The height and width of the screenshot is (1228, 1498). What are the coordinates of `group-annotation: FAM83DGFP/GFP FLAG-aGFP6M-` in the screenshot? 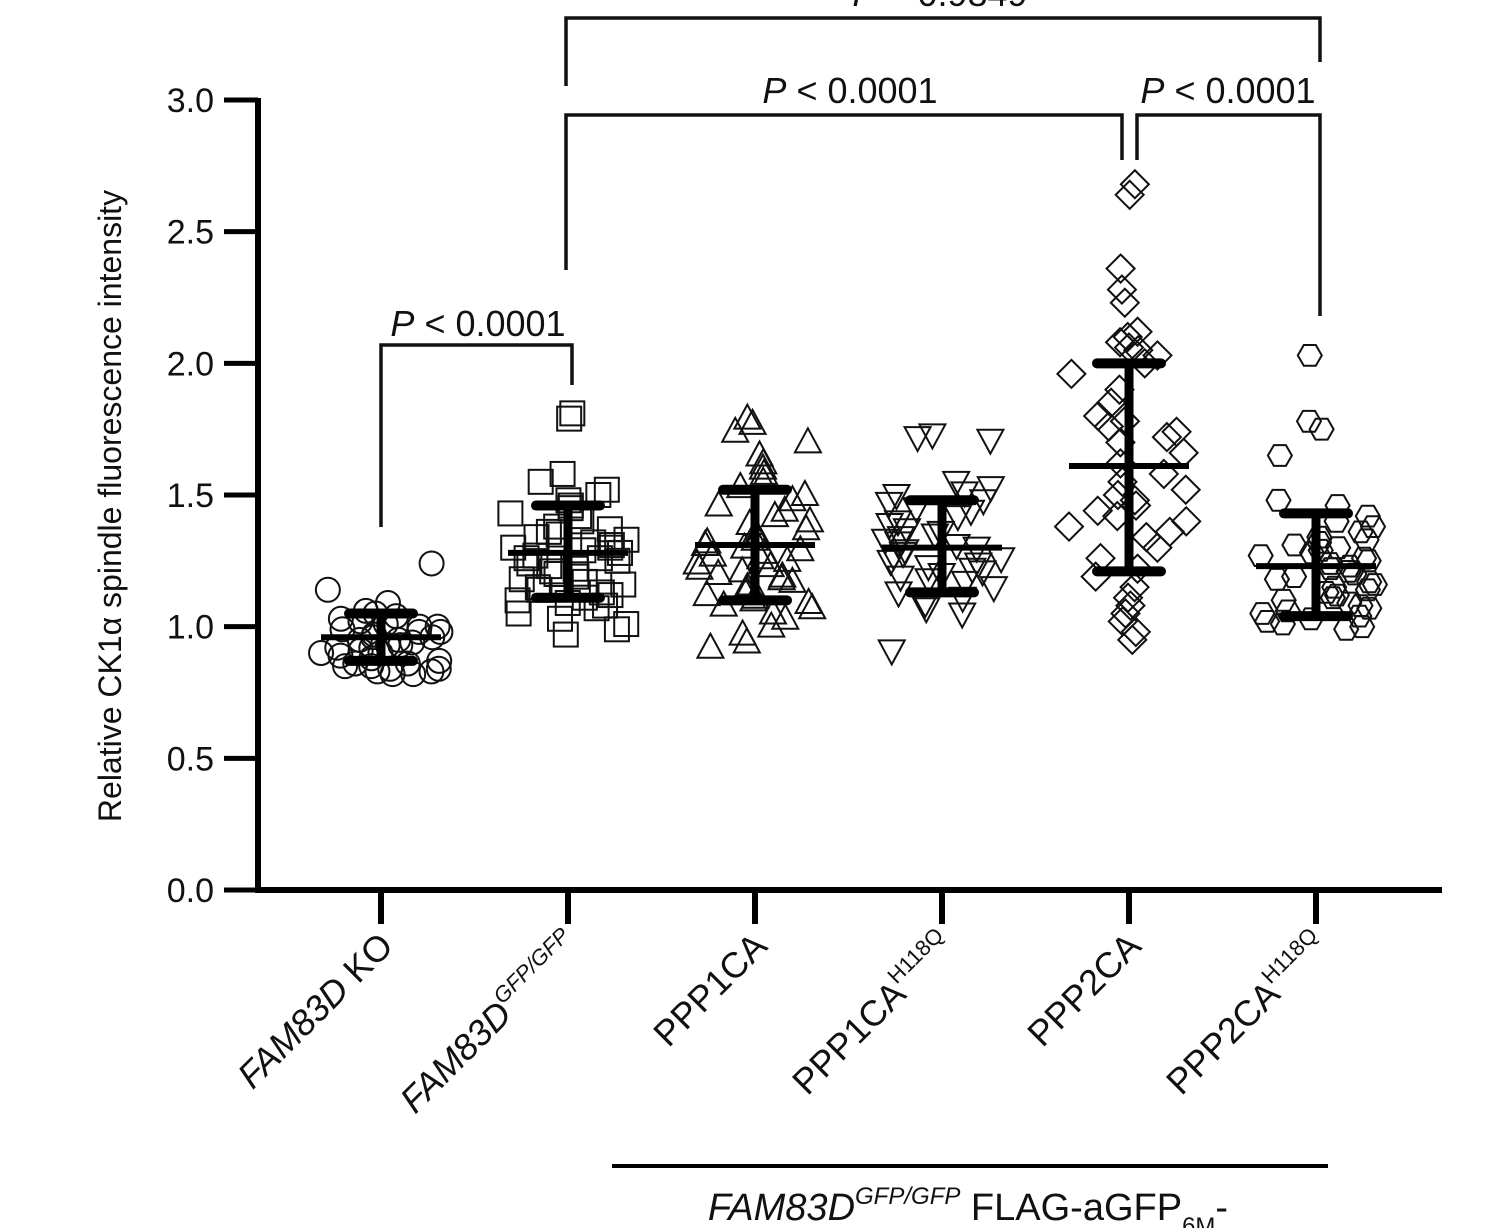 It's located at (970, 1196).